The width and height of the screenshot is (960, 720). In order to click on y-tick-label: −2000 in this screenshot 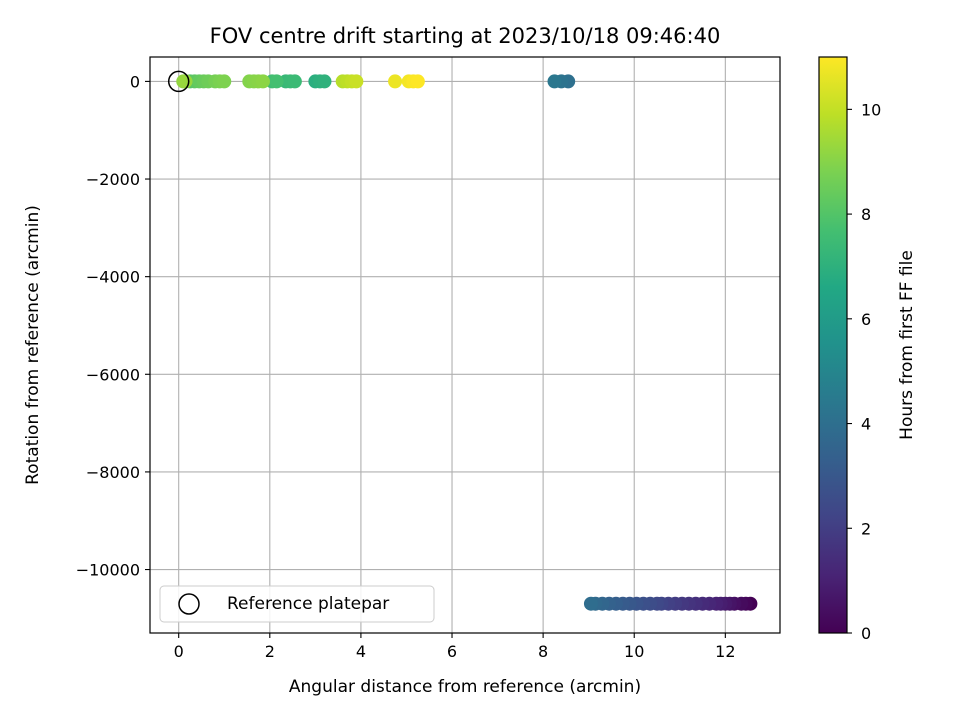, I will do `click(113, 179)`.